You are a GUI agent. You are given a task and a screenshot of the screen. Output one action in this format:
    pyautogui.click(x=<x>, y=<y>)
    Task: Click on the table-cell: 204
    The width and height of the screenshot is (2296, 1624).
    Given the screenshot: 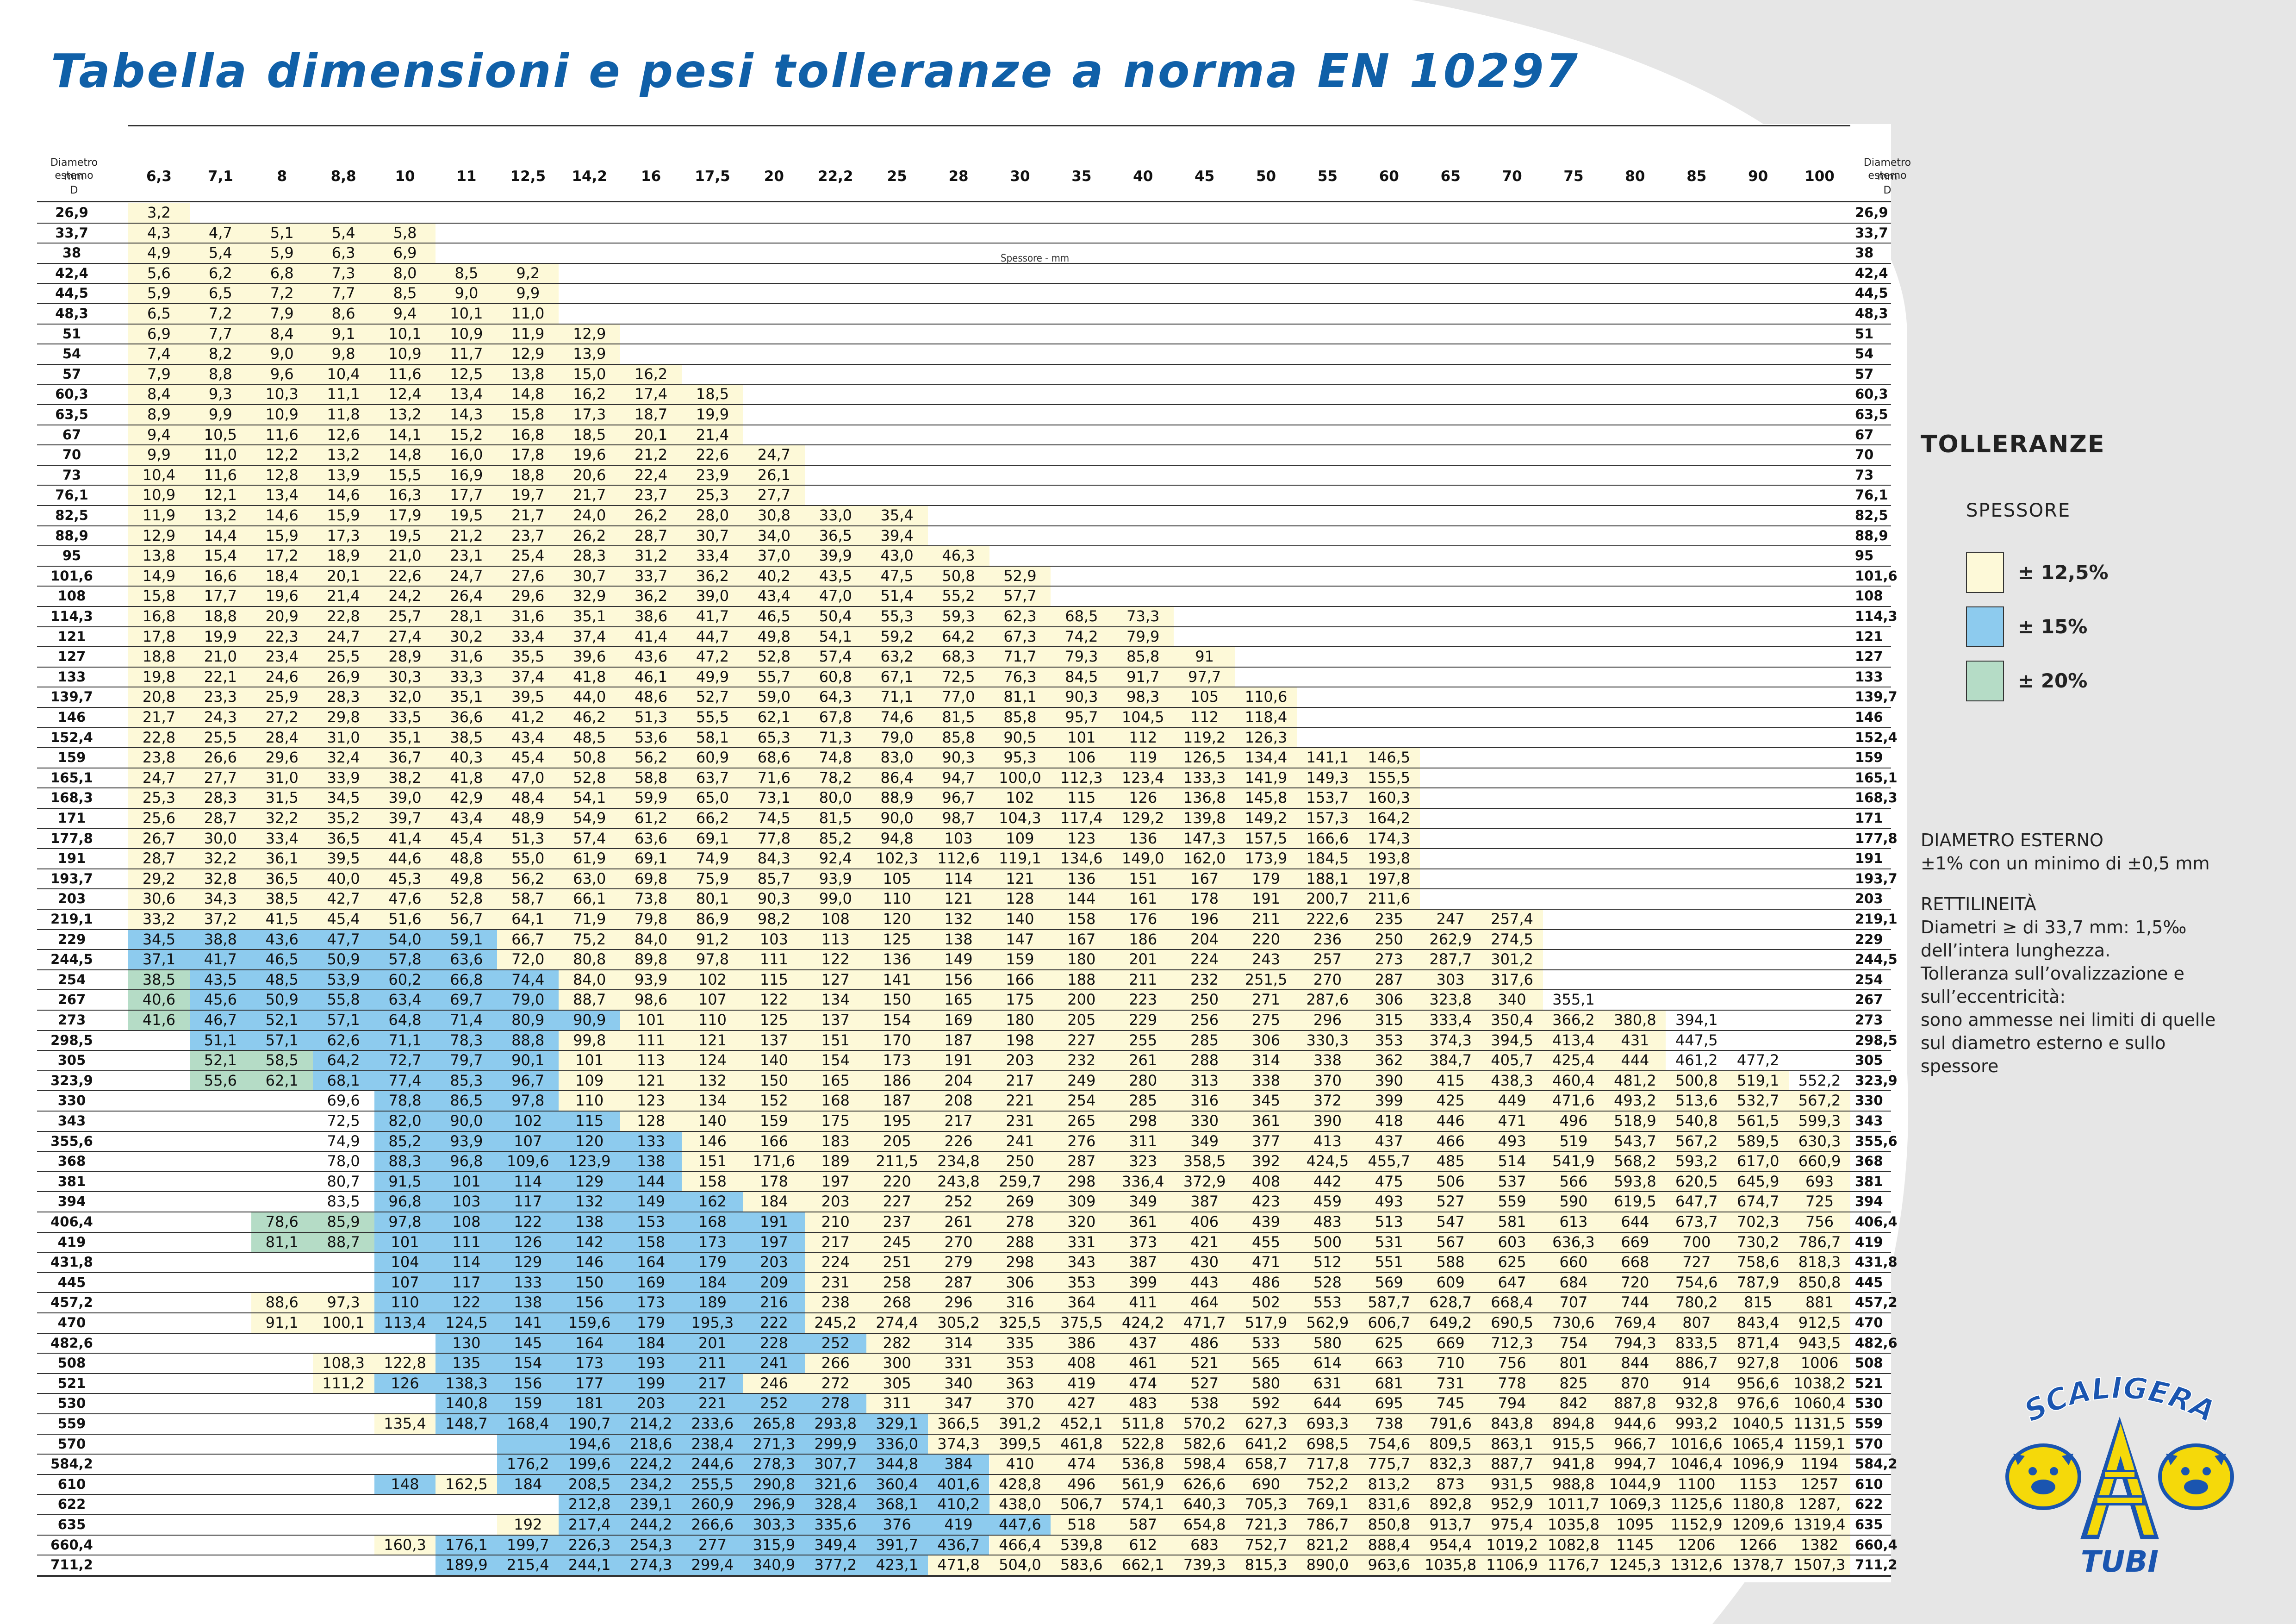 What is the action you would take?
    pyautogui.click(x=1204, y=939)
    